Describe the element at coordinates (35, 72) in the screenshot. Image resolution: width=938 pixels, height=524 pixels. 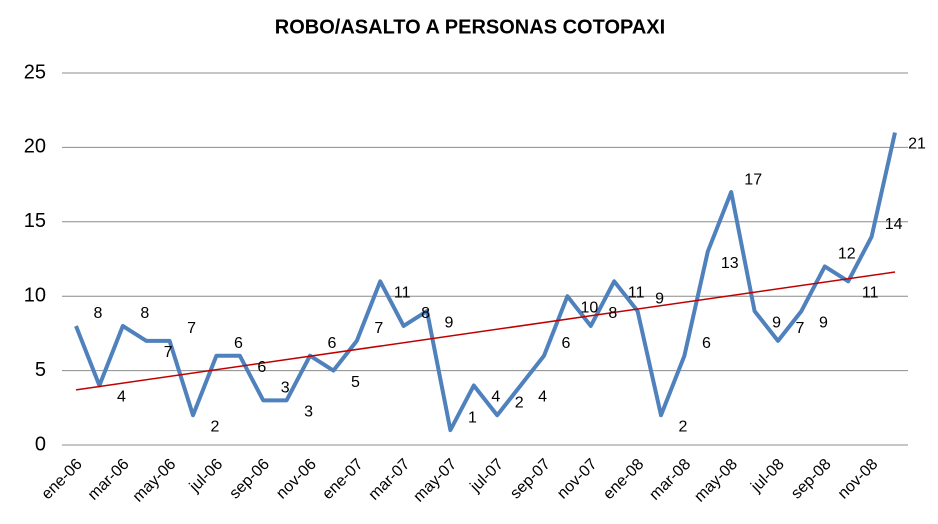
I see `y-tick-label: 25` at that location.